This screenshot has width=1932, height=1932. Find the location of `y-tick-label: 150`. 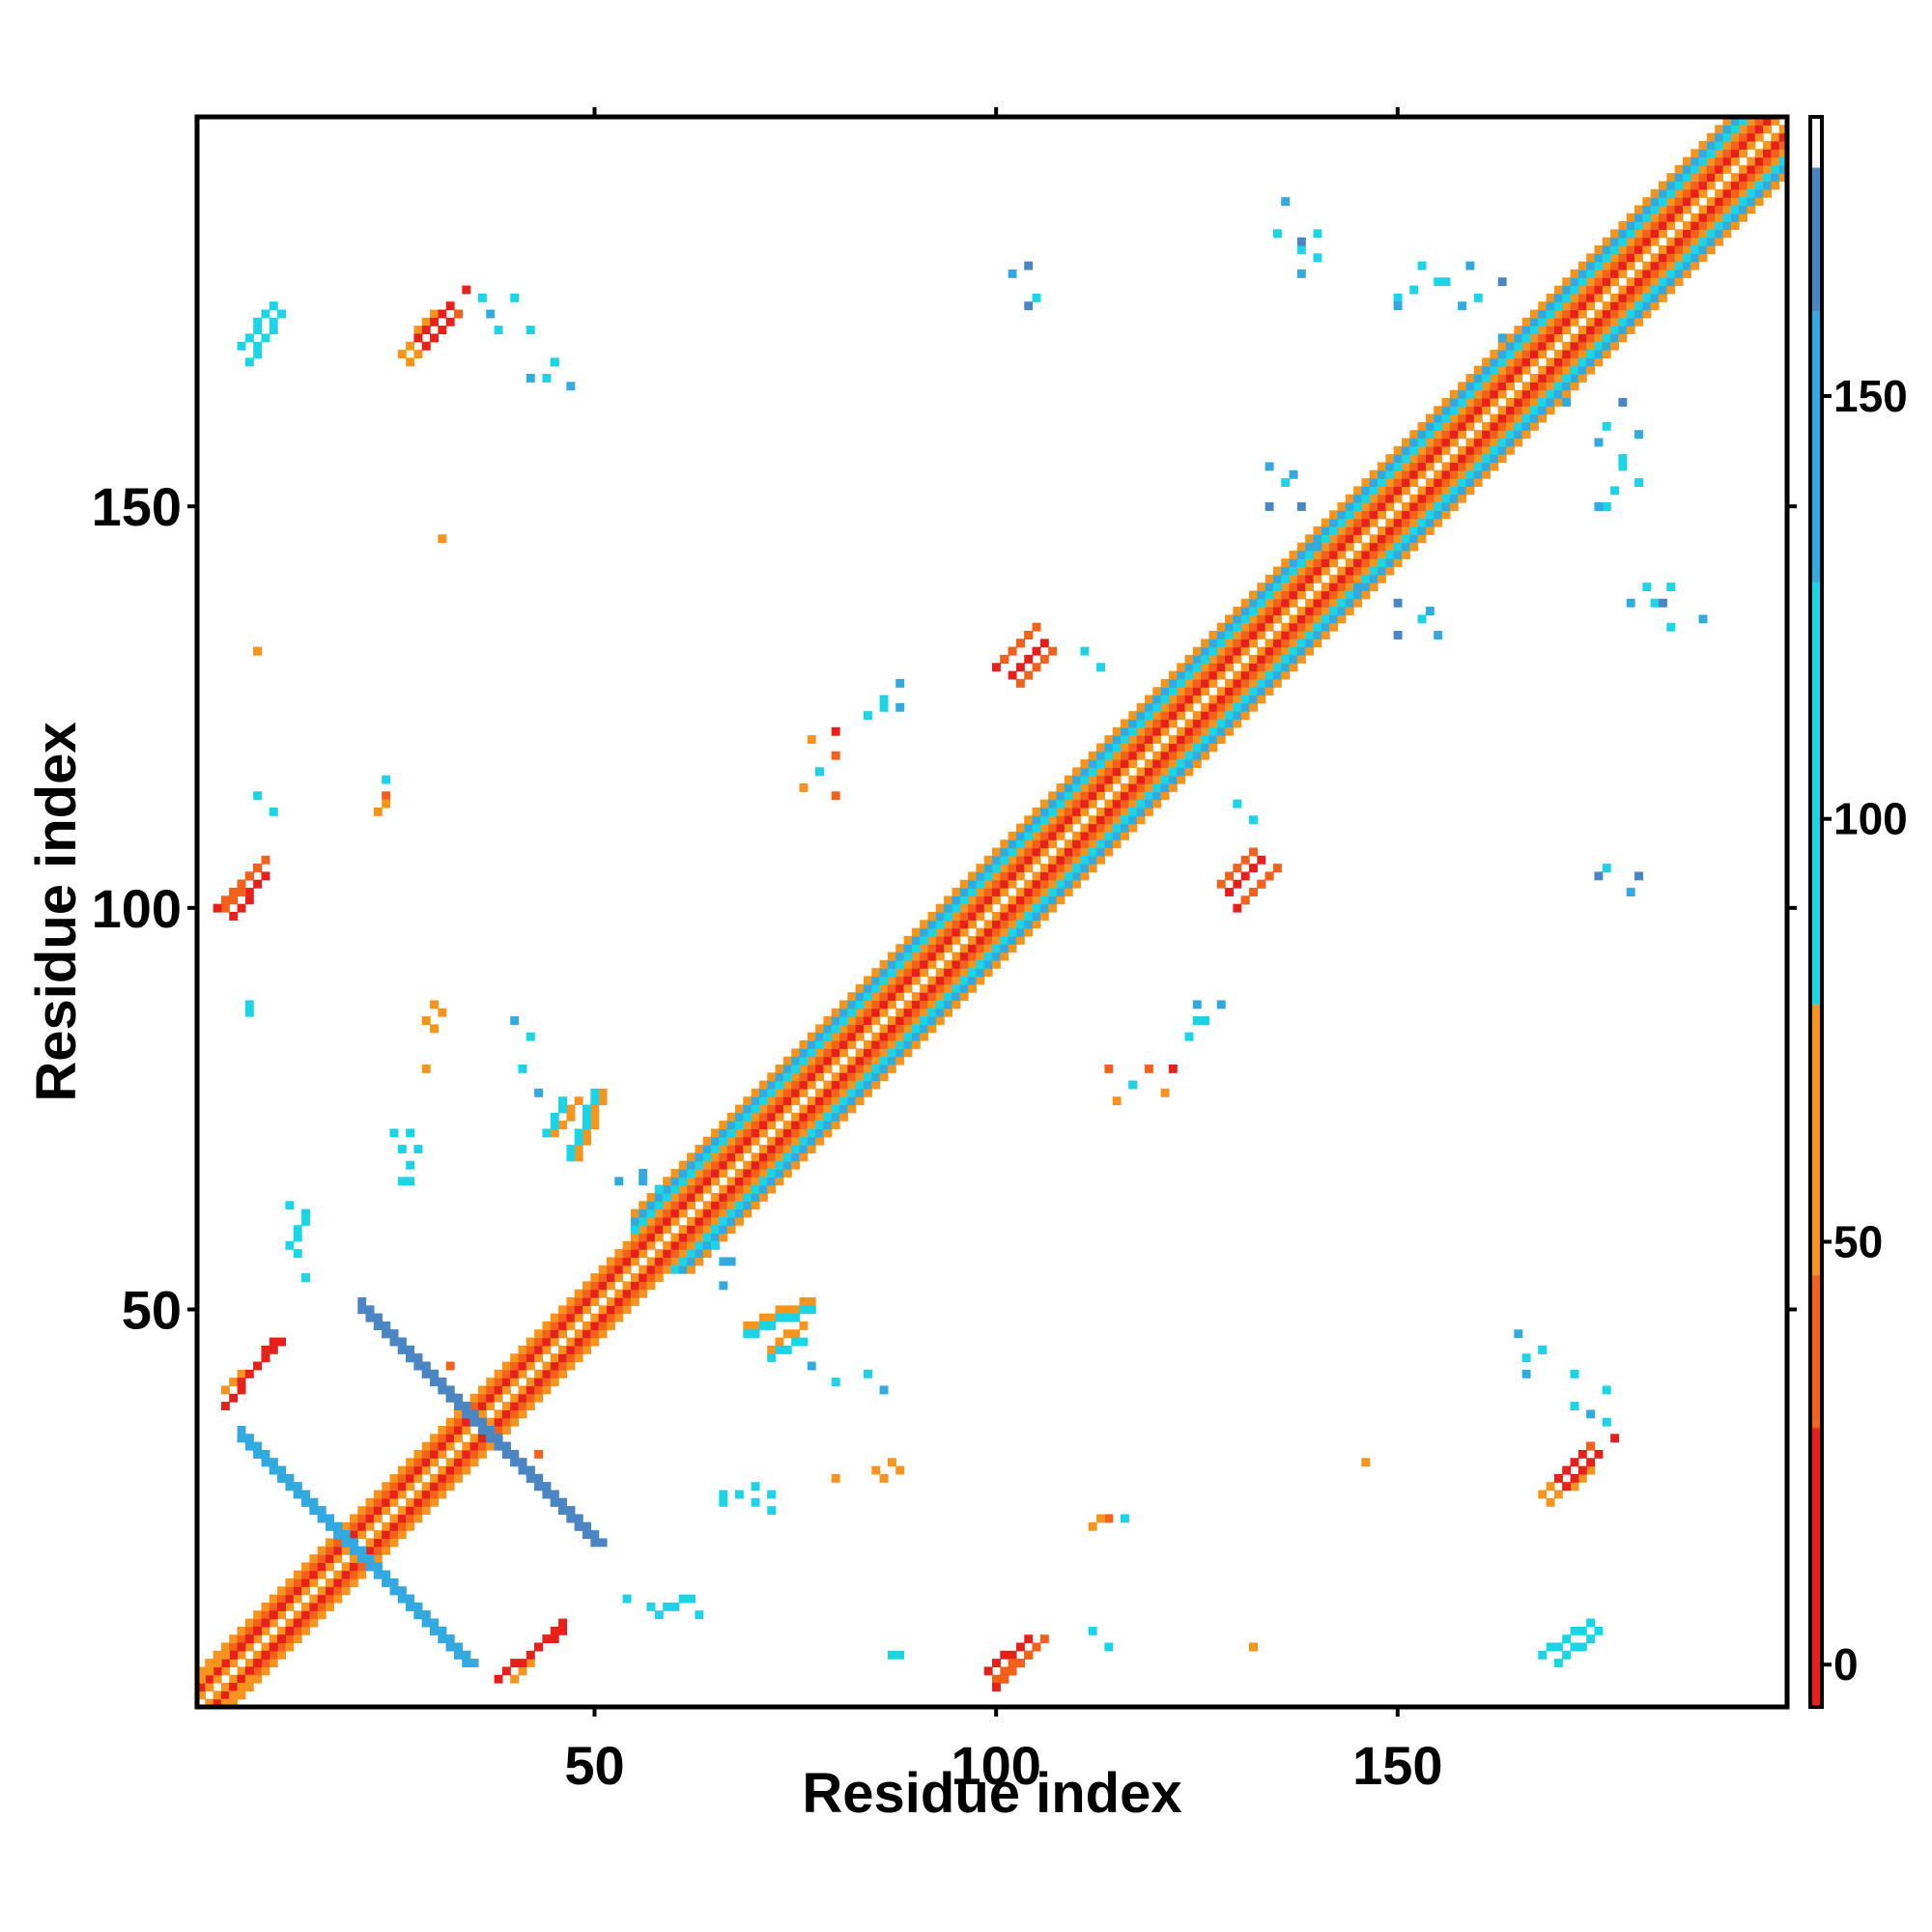

y-tick-label: 150 is located at coordinates (137, 506).